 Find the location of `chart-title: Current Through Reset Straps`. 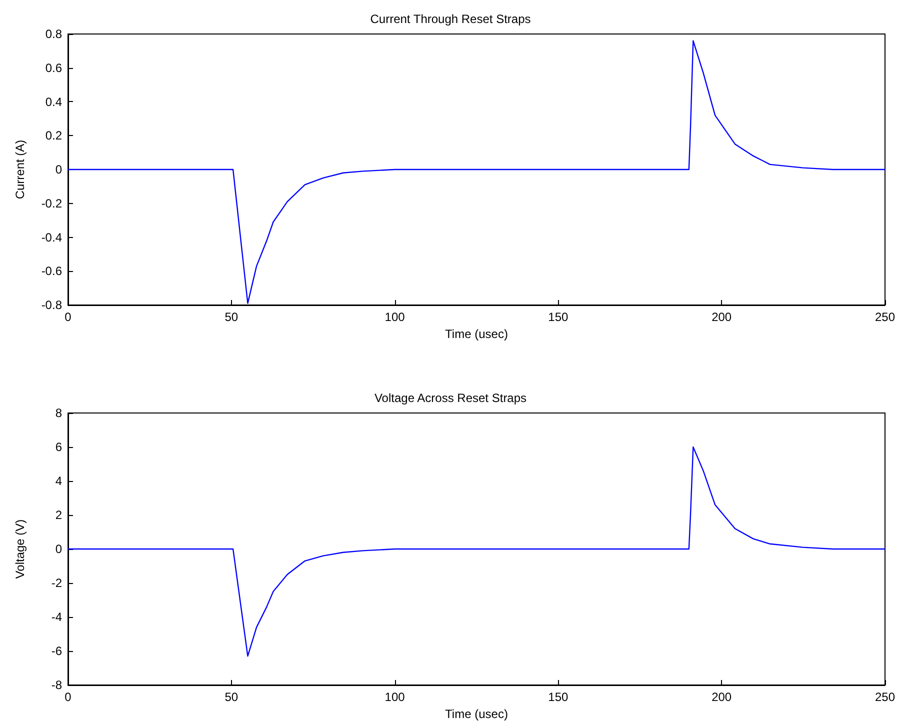

chart-title: Current Through Reset Straps is located at coordinates (450, 19).